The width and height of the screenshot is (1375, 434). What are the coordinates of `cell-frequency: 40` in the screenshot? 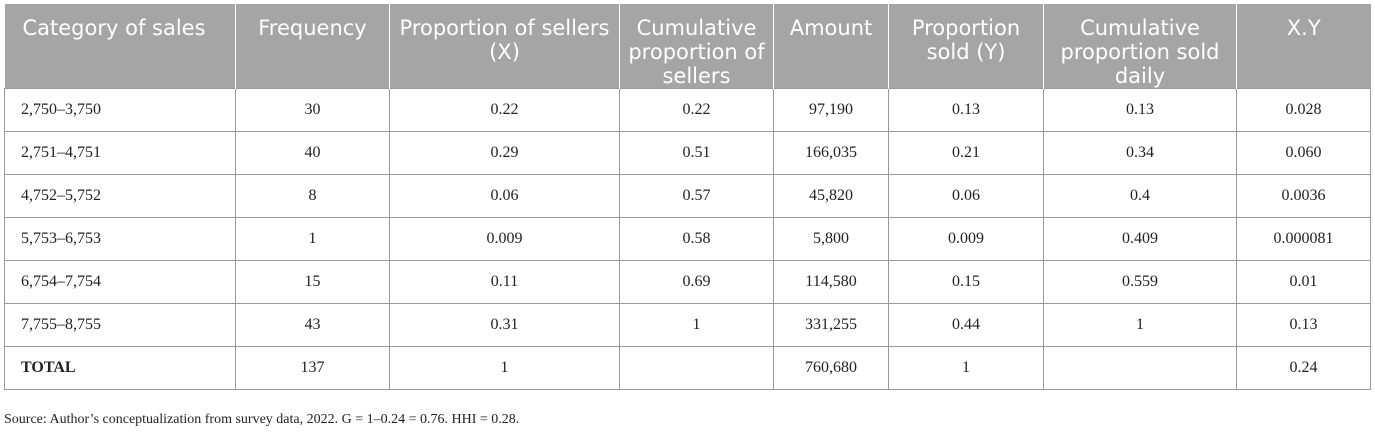 It's located at (312, 153).